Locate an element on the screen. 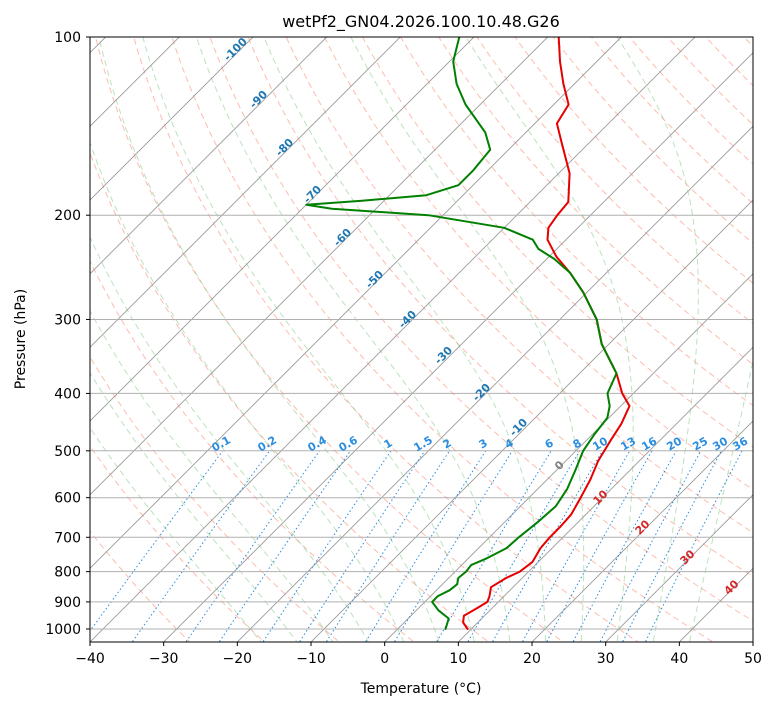 This screenshot has height=708, width=775. x-tick-label: −10 is located at coordinates (311, 659).